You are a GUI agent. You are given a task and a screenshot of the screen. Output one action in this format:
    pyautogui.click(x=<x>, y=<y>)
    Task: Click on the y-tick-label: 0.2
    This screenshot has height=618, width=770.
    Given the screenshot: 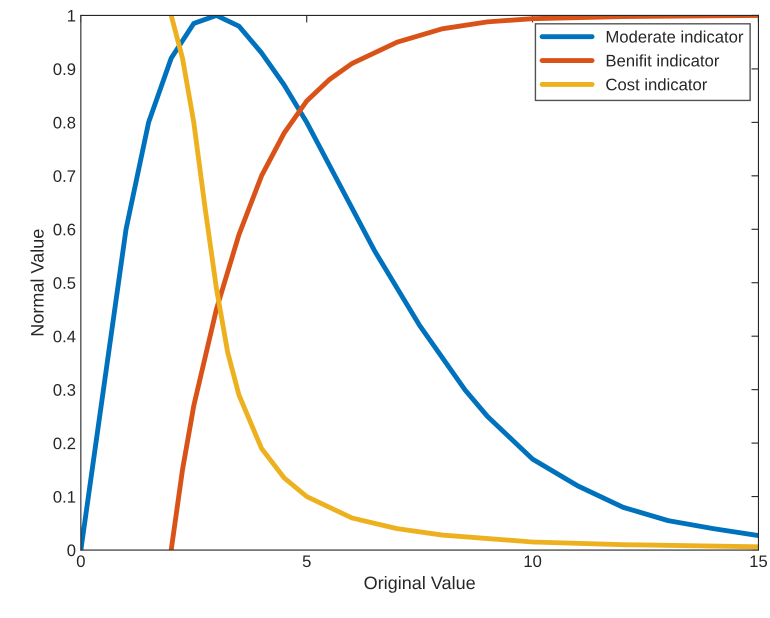 What is the action you would take?
    pyautogui.click(x=64, y=444)
    